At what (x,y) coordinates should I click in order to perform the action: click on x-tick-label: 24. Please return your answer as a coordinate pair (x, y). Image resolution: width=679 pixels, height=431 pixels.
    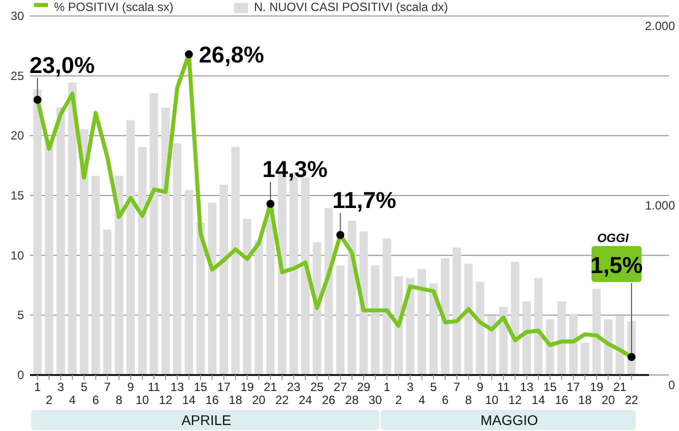
    Looking at the image, I should click on (305, 400).